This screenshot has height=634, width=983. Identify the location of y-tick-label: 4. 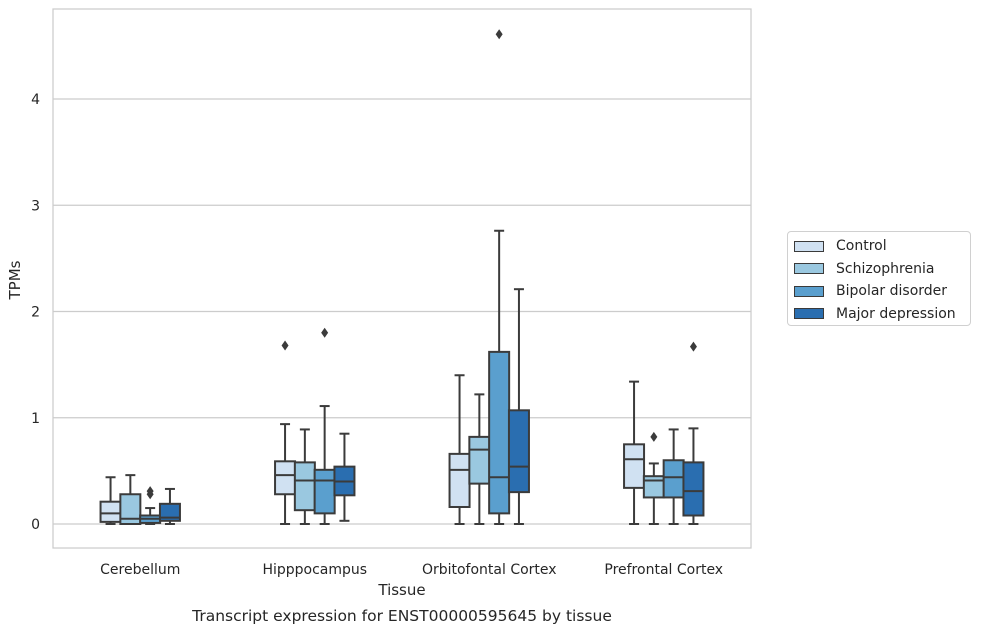
(35, 100).